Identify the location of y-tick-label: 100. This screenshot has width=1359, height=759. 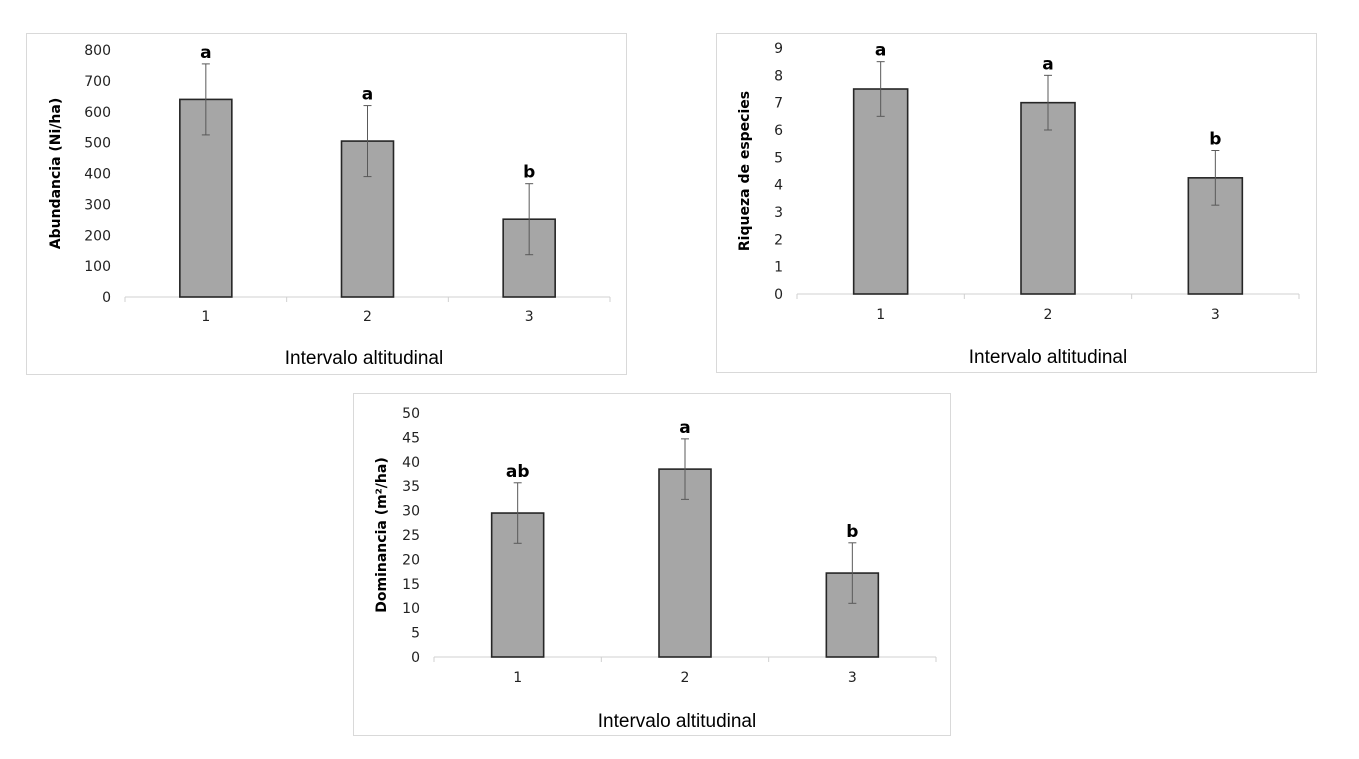
(97, 267).